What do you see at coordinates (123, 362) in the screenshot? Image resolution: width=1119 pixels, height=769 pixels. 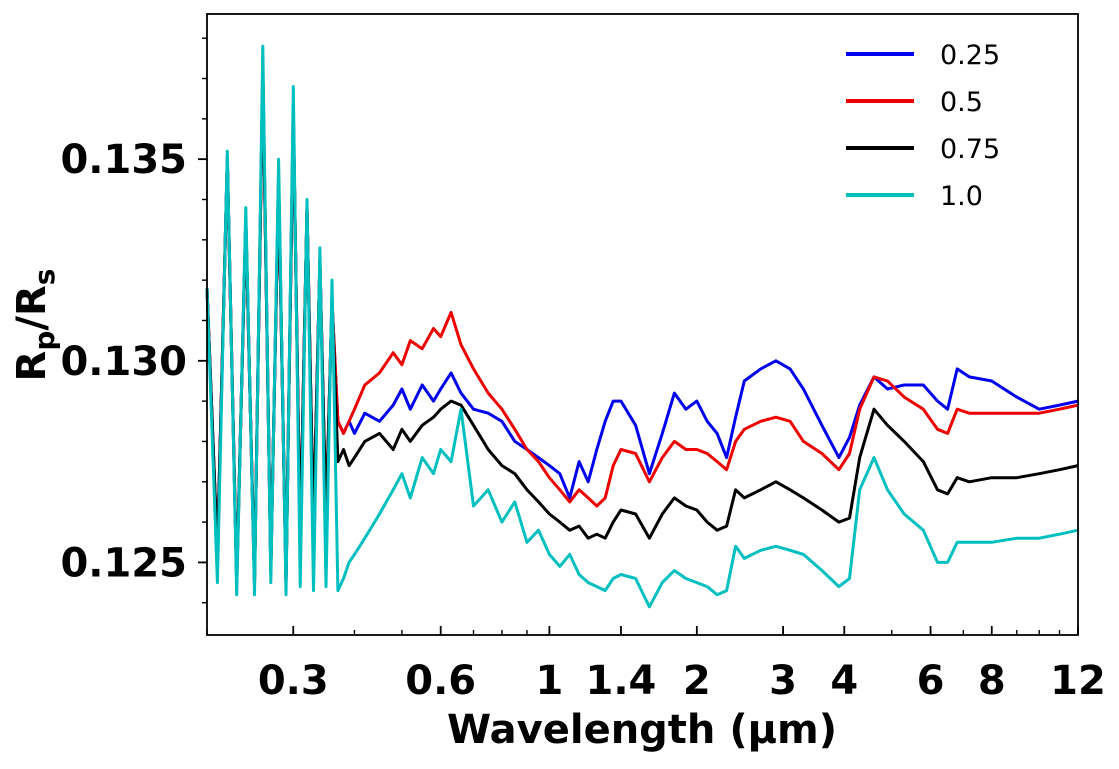 I see `y-tick-label: 0.130` at bounding box center [123, 362].